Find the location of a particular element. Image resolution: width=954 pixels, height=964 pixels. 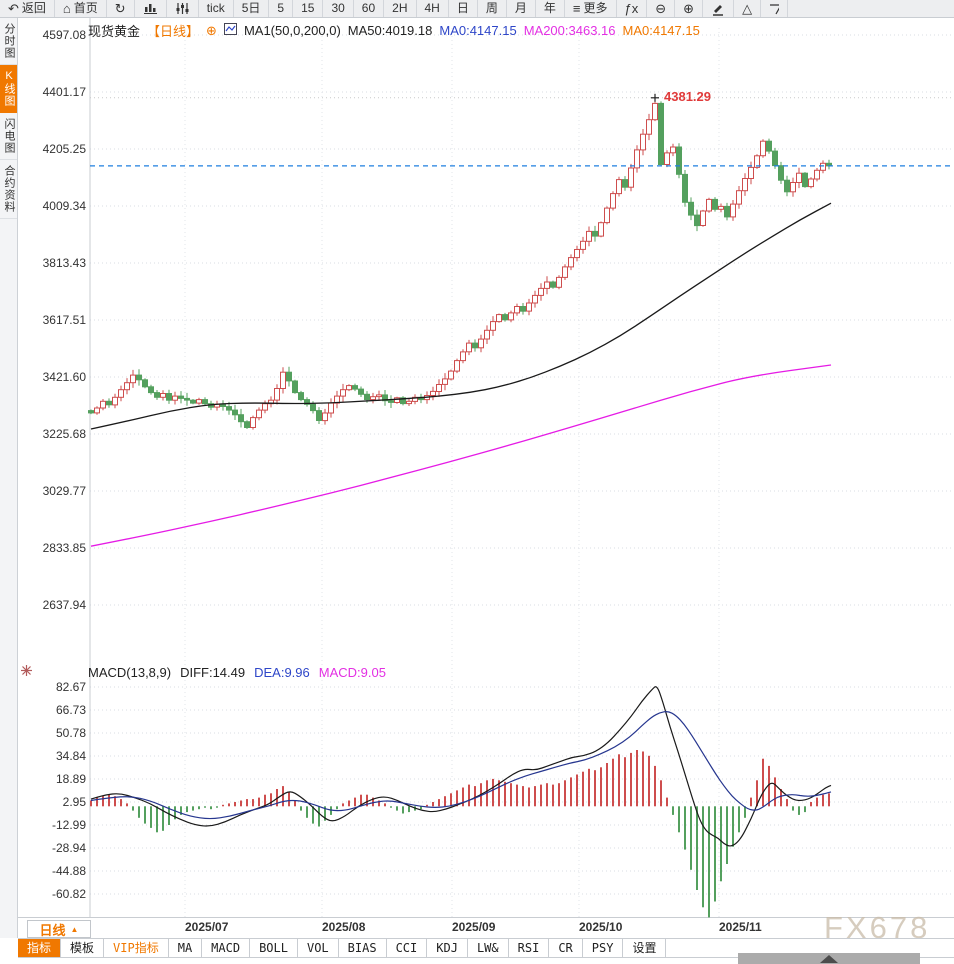

indicator-tab-KDJ: KDJ is located at coordinates (447, 948).